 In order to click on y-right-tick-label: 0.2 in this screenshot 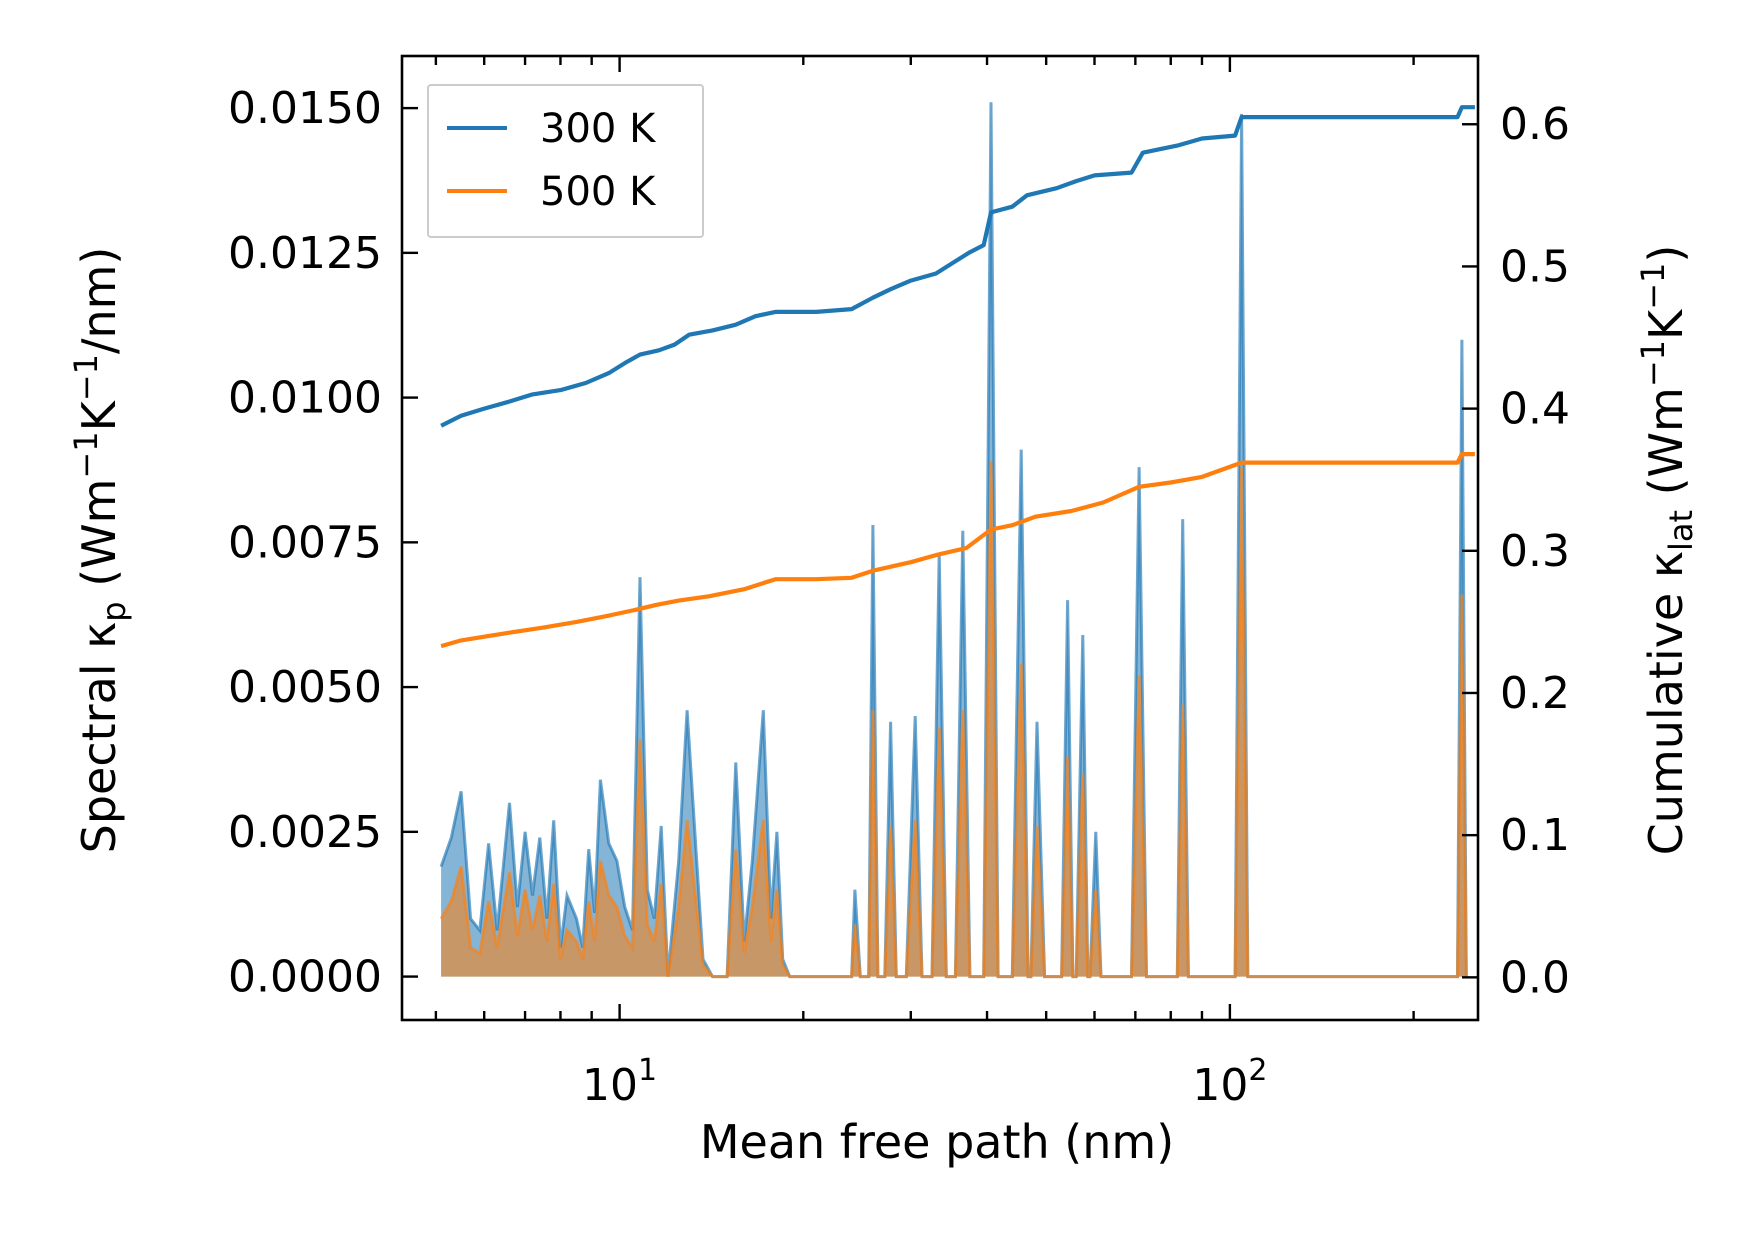, I will do `click(1535, 693)`.